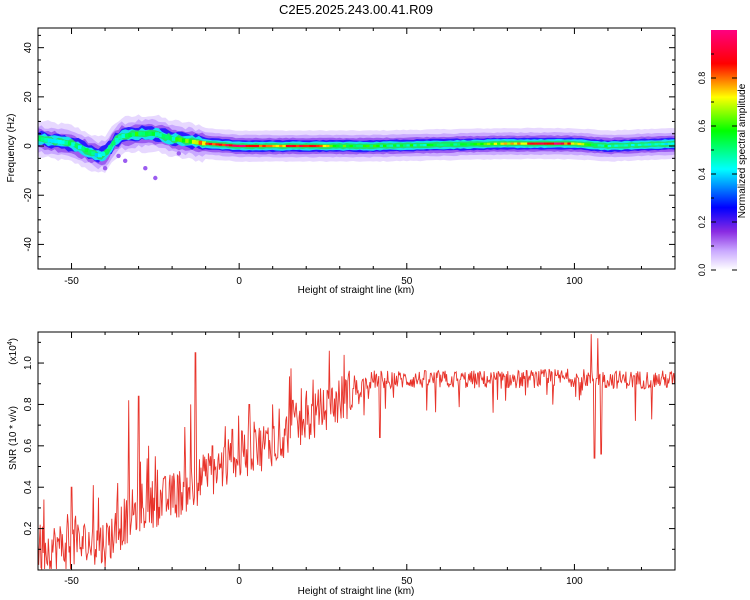 The height and width of the screenshot is (600, 750). What do you see at coordinates (574, 281) in the screenshot?
I see `spectrogram-xtick-label-3: 100` at bounding box center [574, 281].